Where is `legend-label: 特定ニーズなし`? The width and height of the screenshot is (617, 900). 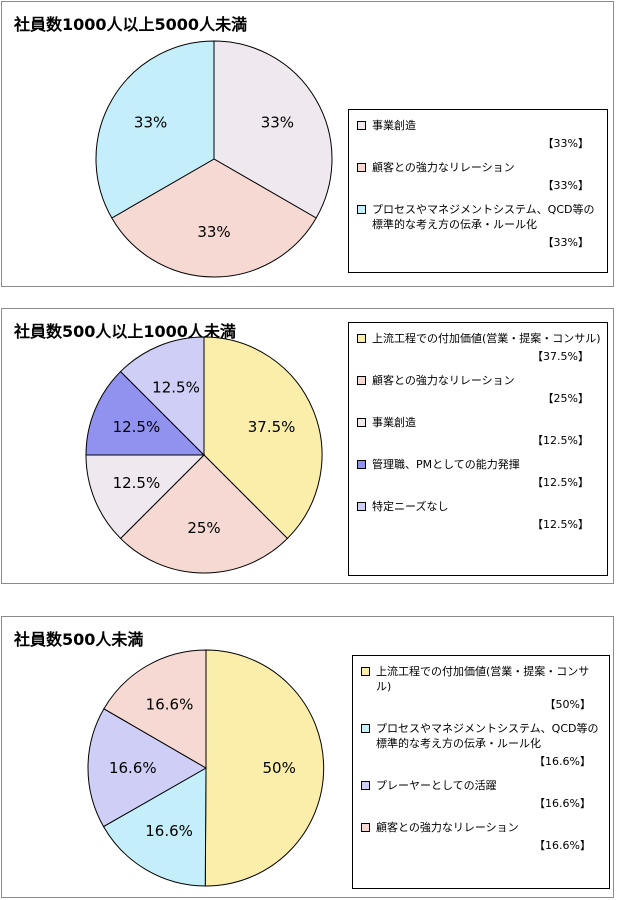 legend-label: 特定ニーズなし is located at coordinates (410, 506).